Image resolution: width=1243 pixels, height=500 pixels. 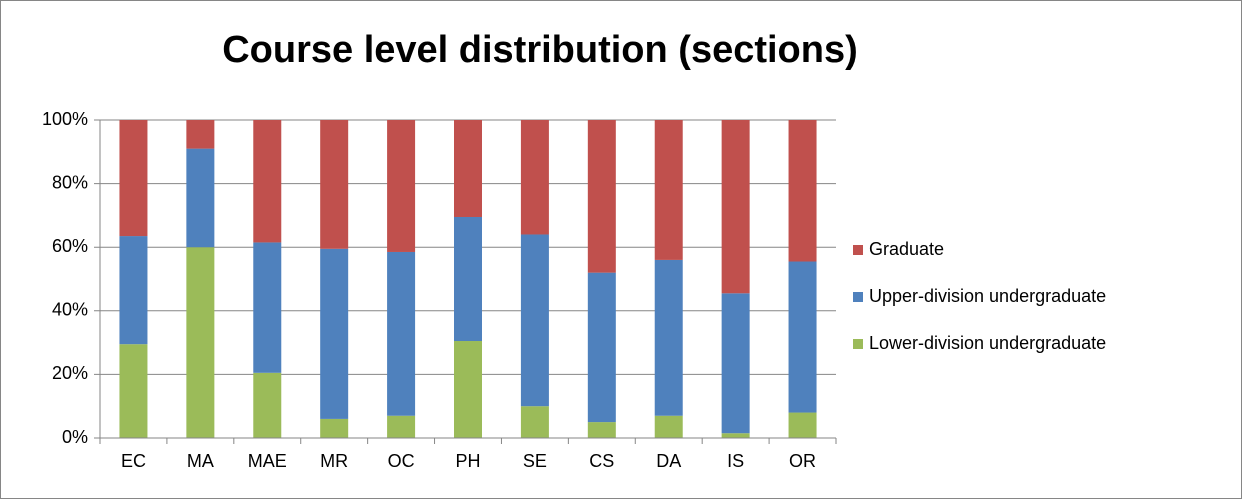 I want to click on legend-label: Upper-division undergraduate, so click(x=987, y=296).